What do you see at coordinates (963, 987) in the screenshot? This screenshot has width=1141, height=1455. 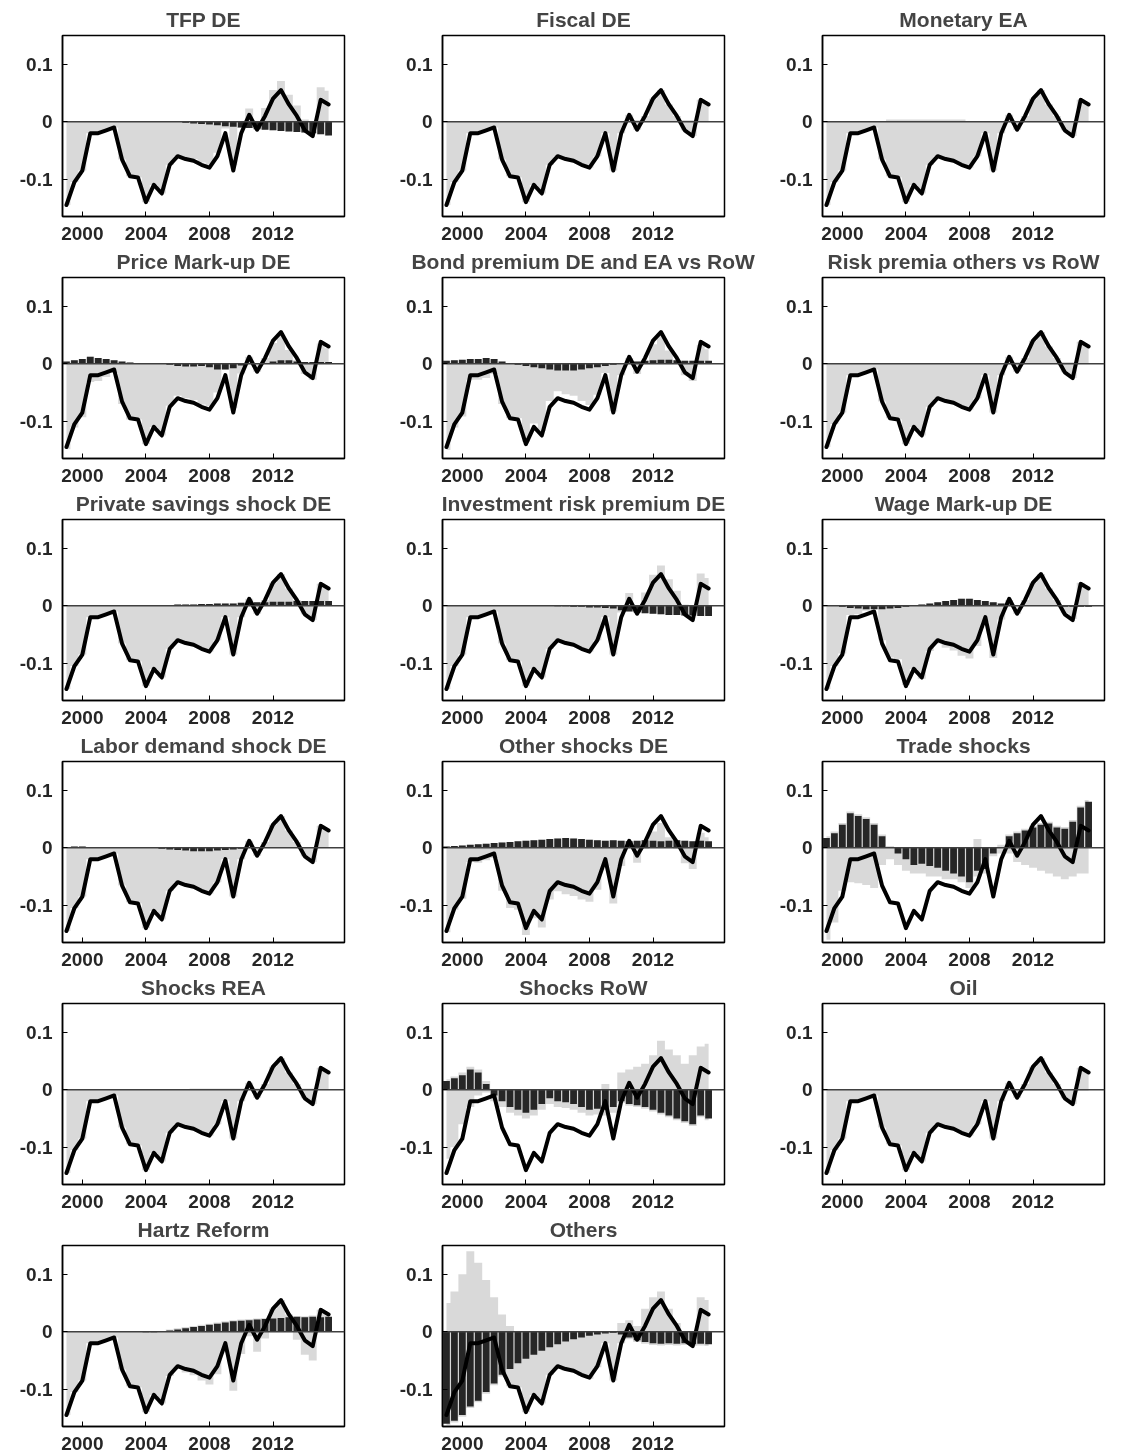 I see `chart-title: Oil` at bounding box center [963, 987].